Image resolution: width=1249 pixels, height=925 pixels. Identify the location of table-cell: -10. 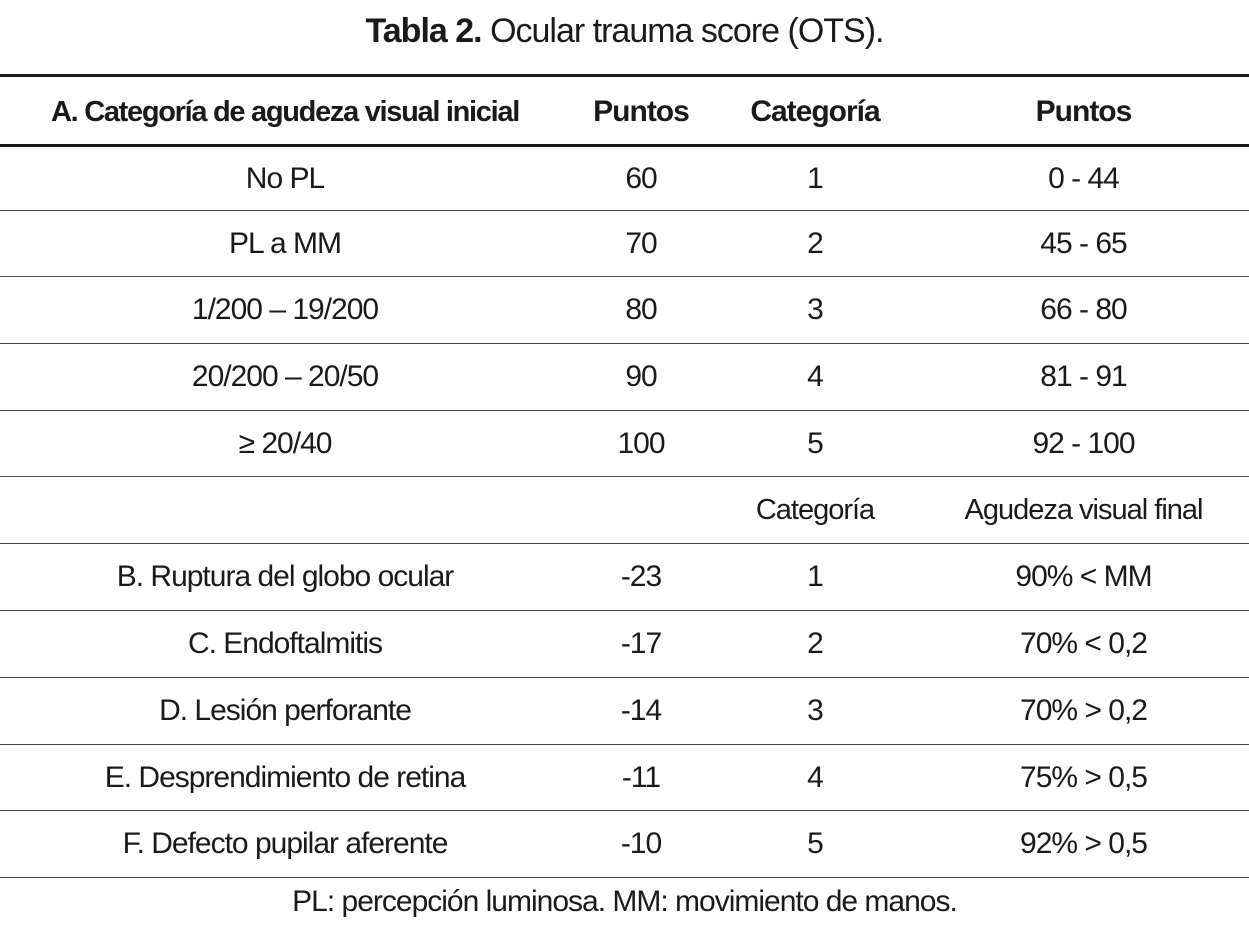
(641, 843).